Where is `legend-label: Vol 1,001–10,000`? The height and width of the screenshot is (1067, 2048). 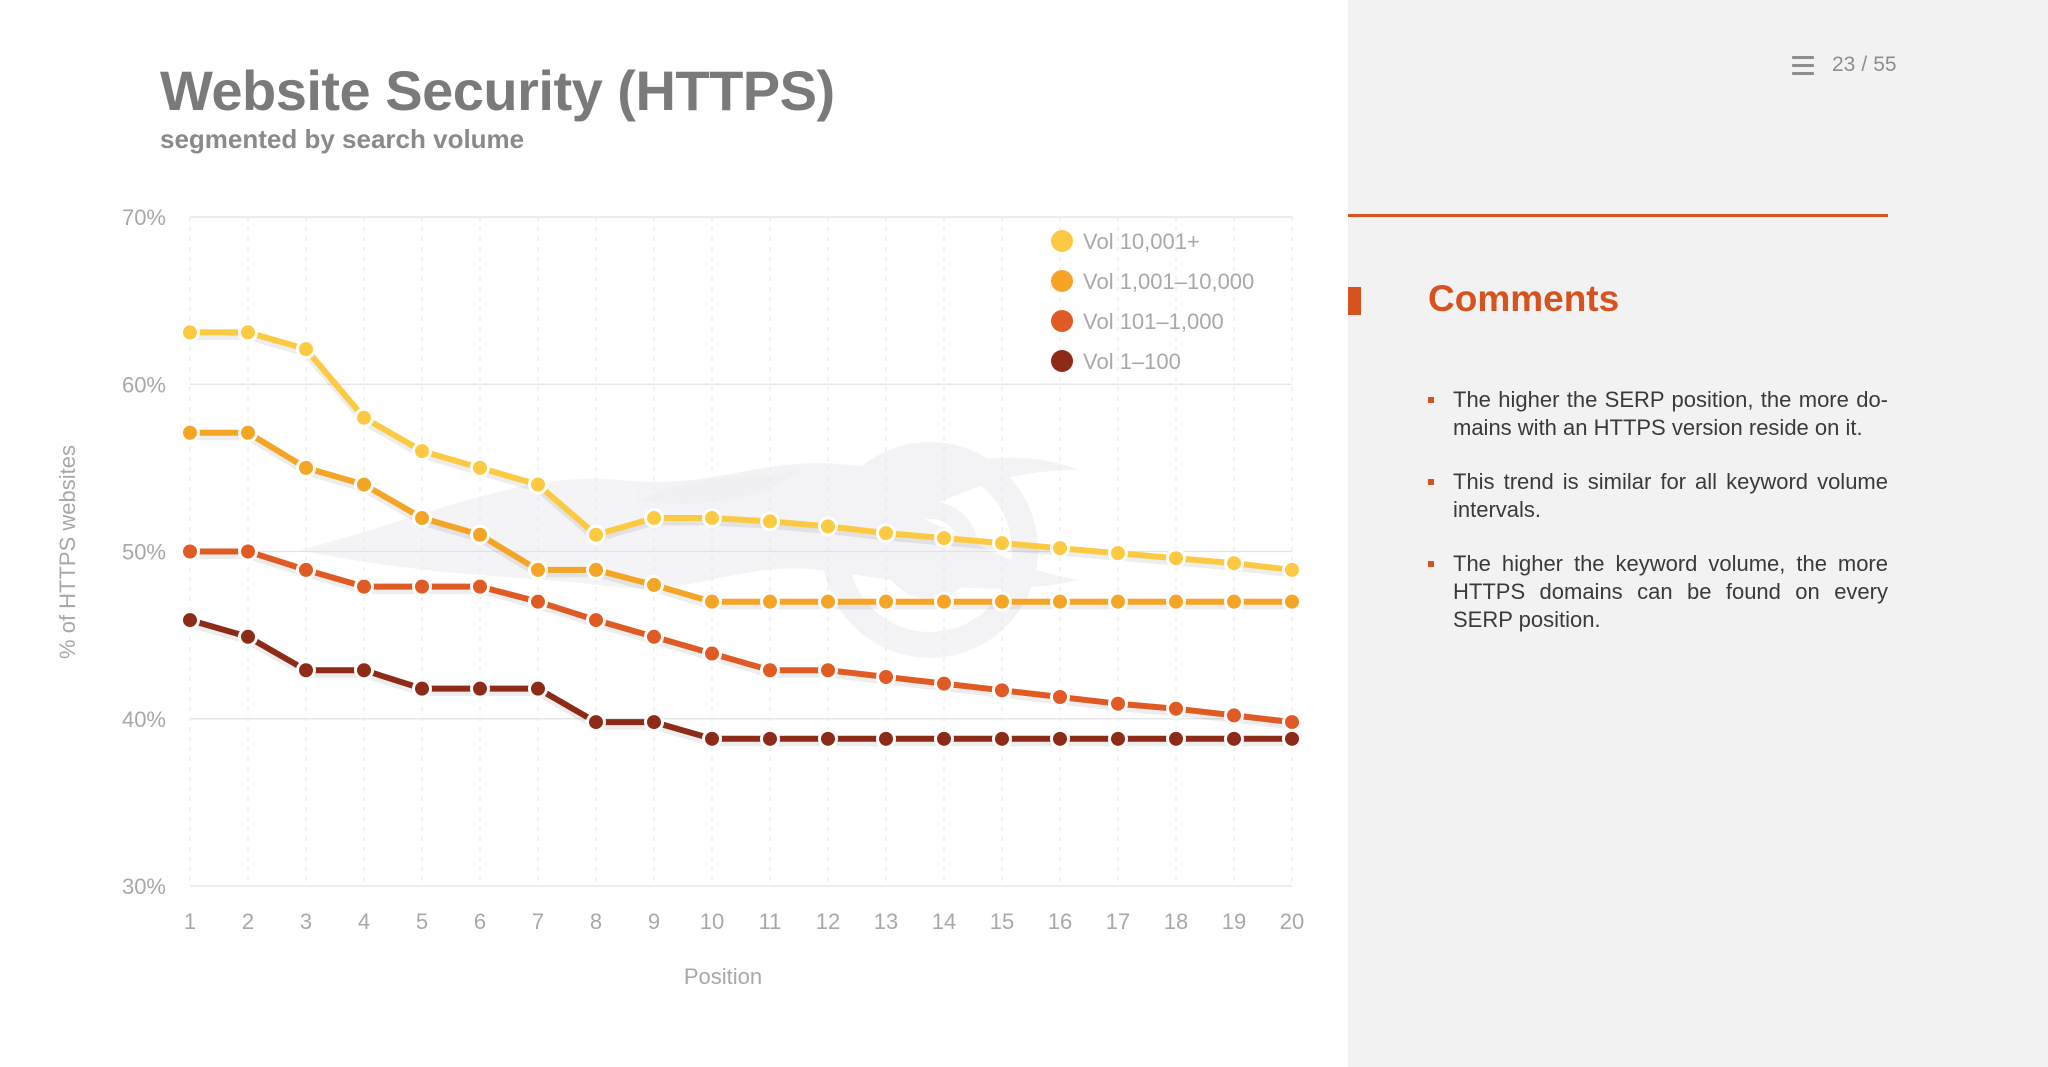
legend-label: Vol 1,001–10,000 is located at coordinates (1168, 281).